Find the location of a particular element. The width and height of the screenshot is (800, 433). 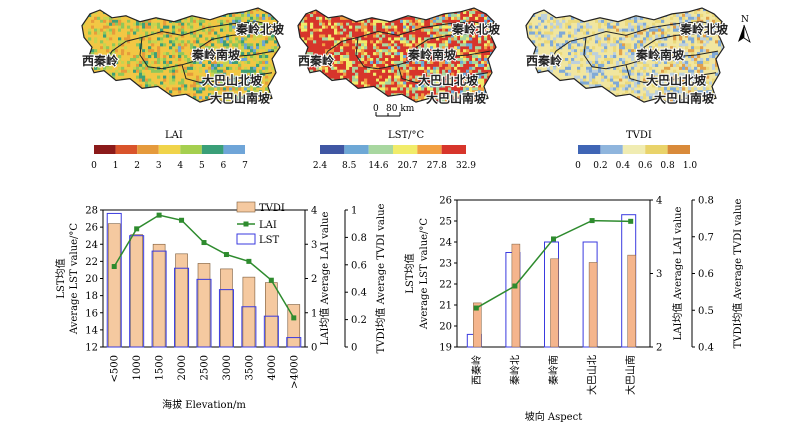

scale-bar: 0 80 km is located at coordinates (394, 110).